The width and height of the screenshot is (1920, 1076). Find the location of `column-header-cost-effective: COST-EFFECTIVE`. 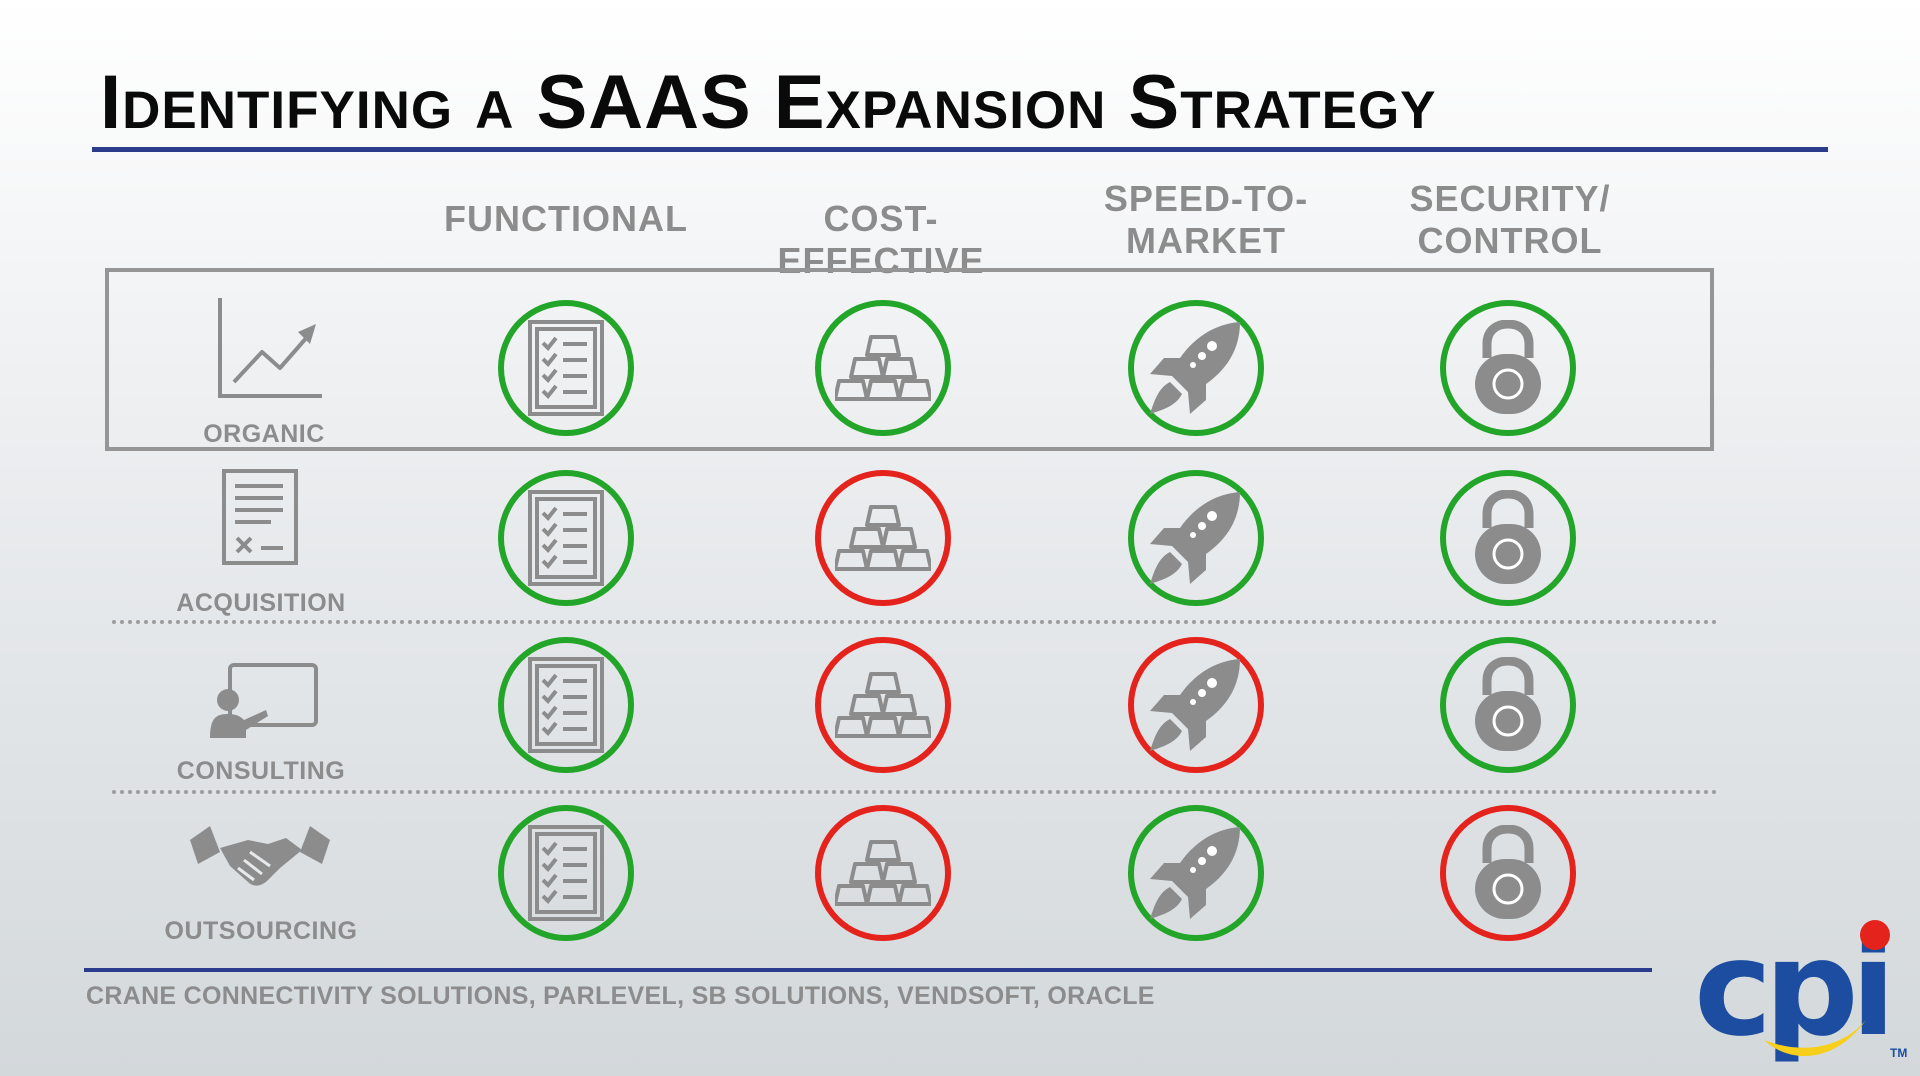

column-header-cost-effective: COST-EFFECTIVE is located at coordinates (881, 239).